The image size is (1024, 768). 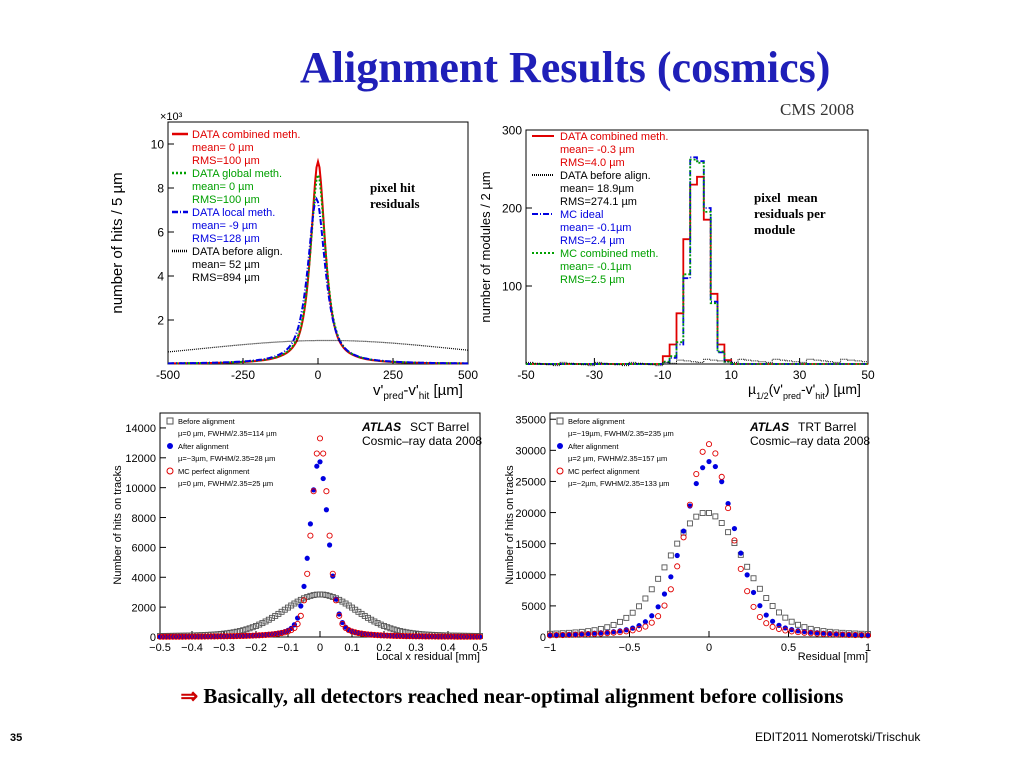 I want to click on note-line: residuals, so click(x=395, y=203).